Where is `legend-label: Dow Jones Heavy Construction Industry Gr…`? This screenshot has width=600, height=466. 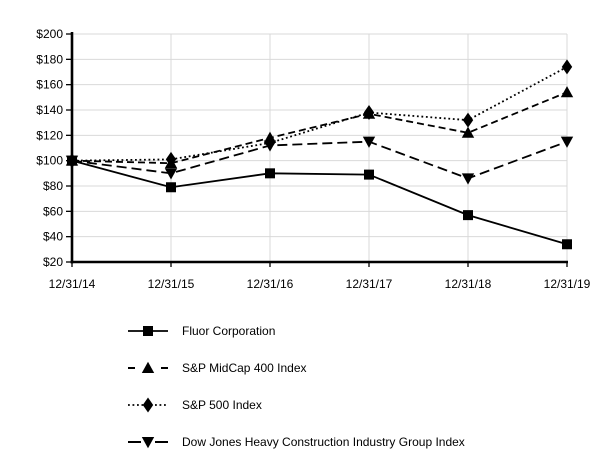
legend-label: Dow Jones Heavy Construction Industry Gr… is located at coordinates (323, 442).